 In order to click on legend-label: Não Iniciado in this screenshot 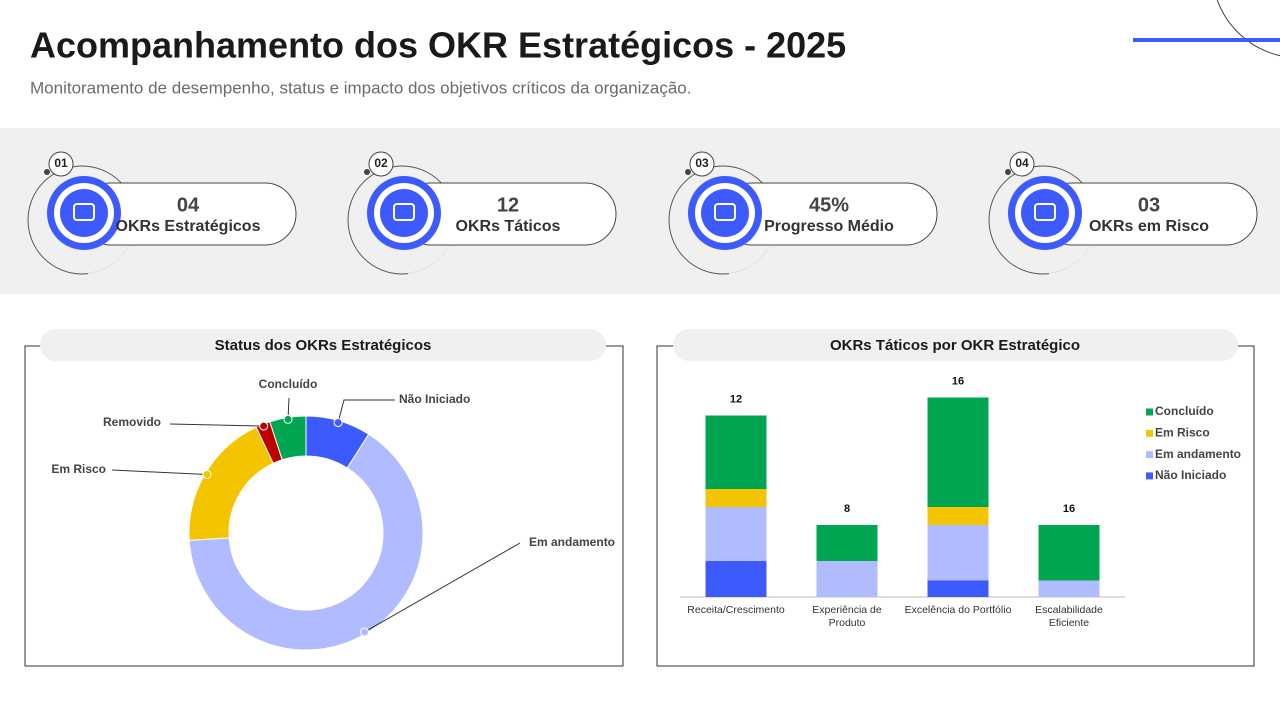, I will do `click(1190, 475)`.